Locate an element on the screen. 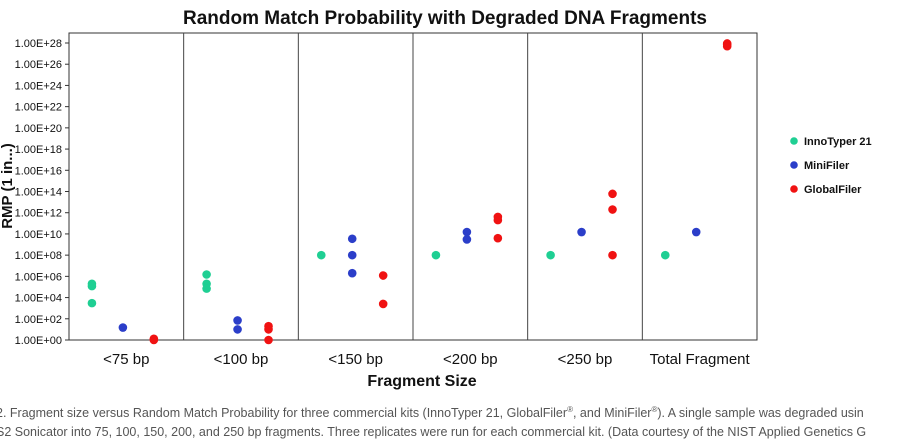 This screenshot has width=900, height=444. y-tick-label: 1.00E+24 is located at coordinates (38, 86).